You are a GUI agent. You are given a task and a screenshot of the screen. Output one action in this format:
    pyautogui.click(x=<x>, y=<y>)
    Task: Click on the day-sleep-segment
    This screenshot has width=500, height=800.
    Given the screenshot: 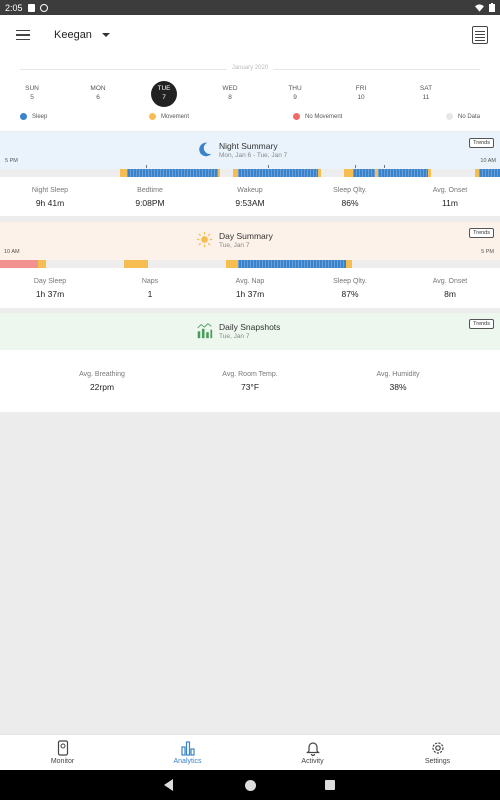 What is the action you would take?
    pyautogui.click(x=292, y=264)
    